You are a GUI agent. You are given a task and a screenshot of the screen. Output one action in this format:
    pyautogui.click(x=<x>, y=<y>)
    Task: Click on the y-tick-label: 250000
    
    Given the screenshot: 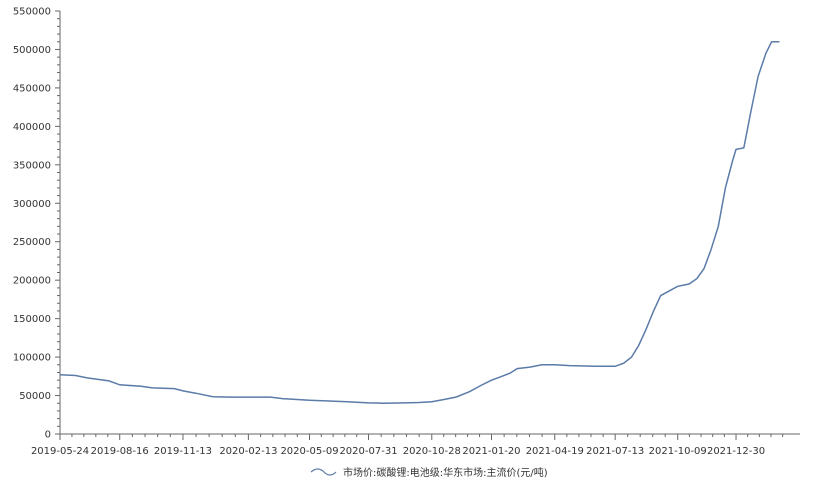 What is the action you would take?
    pyautogui.click(x=32, y=242)
    